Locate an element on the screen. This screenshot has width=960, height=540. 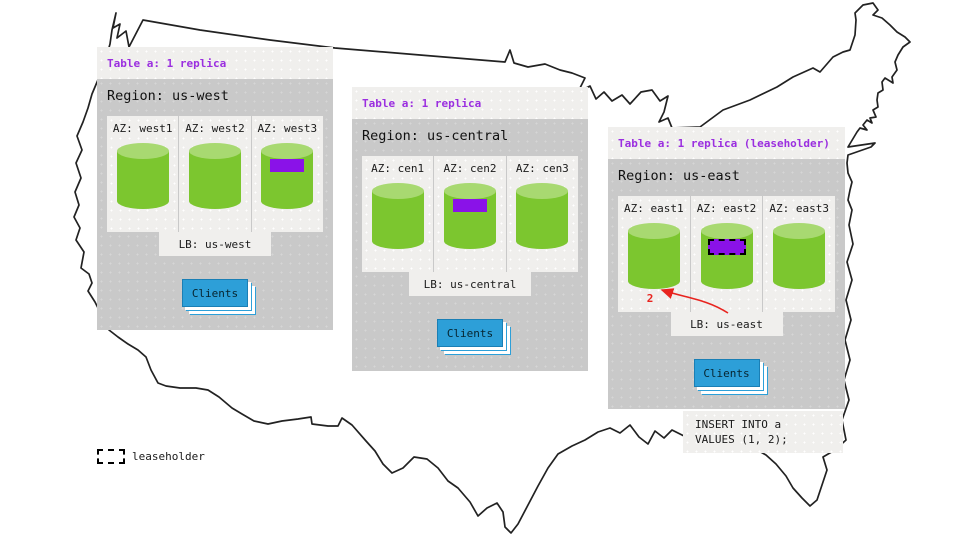
az-cell-cen2: AZ: cen2 is located at coordinates (469, 214).